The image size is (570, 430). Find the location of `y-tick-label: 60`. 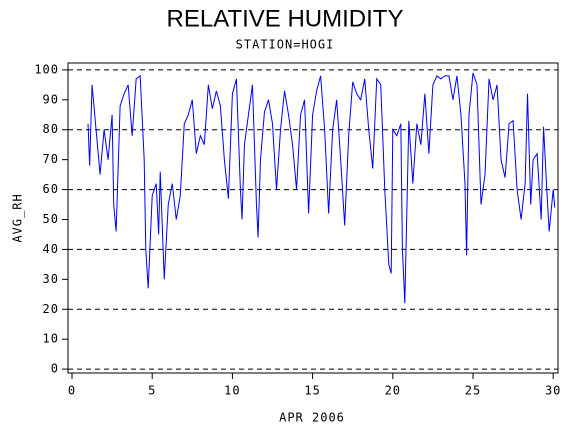

y-tick-label: 60 is located at coordinates (51, 189).